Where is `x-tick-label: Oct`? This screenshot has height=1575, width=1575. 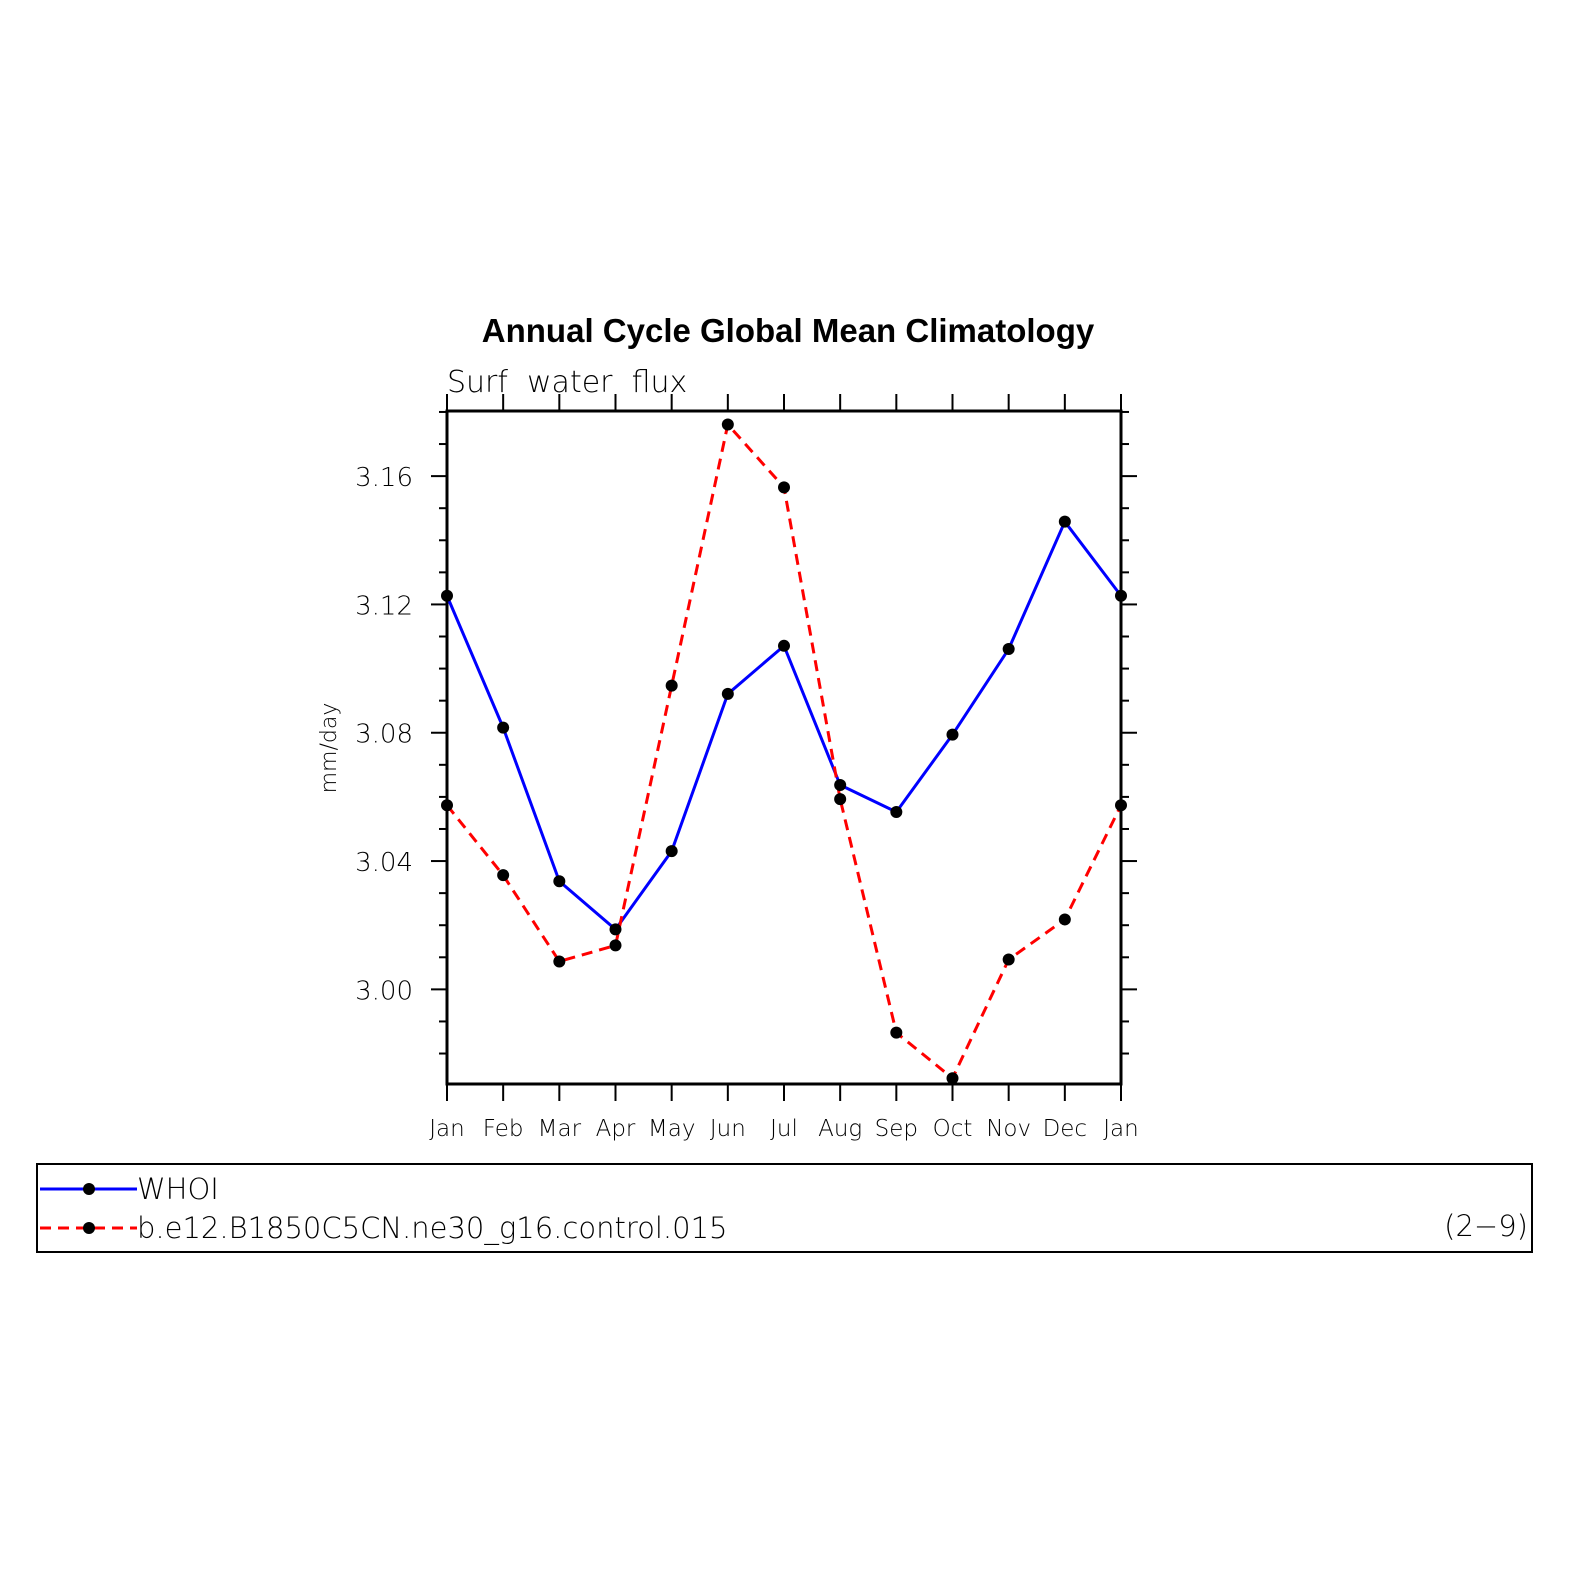
x-tick-label: Oct is located at coordinates (953, 1129).